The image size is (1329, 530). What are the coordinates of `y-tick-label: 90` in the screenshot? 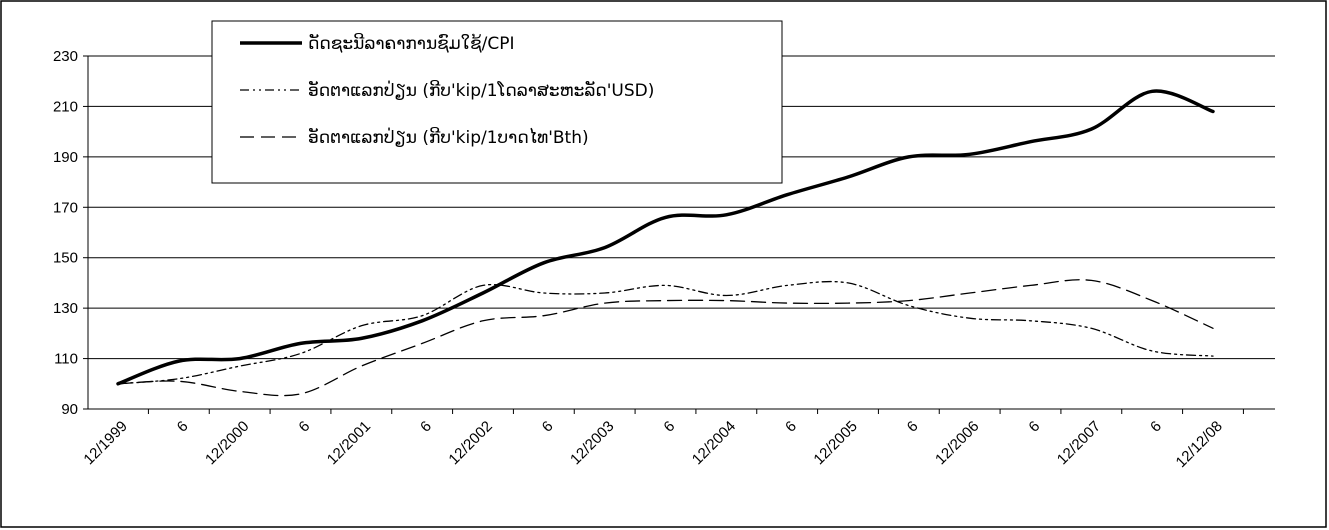 It's located at (69, 409).